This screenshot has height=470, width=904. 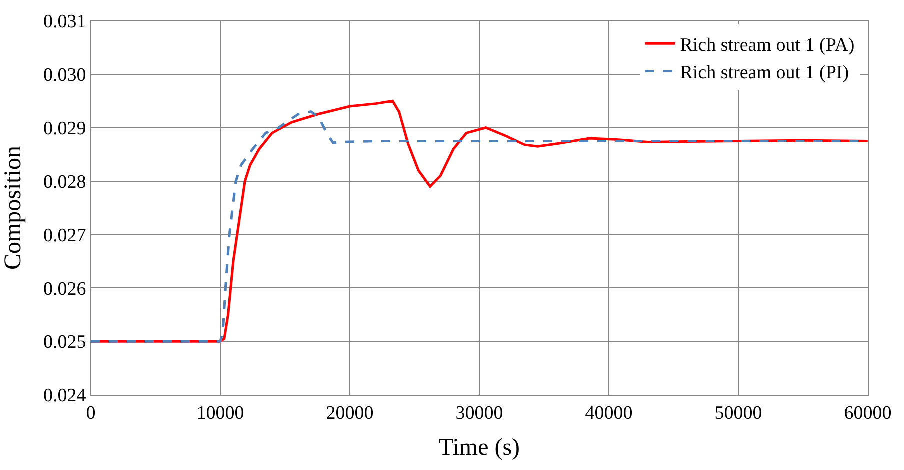 I want to click on x-tick-label: 20000, so click(x=350, y=413).